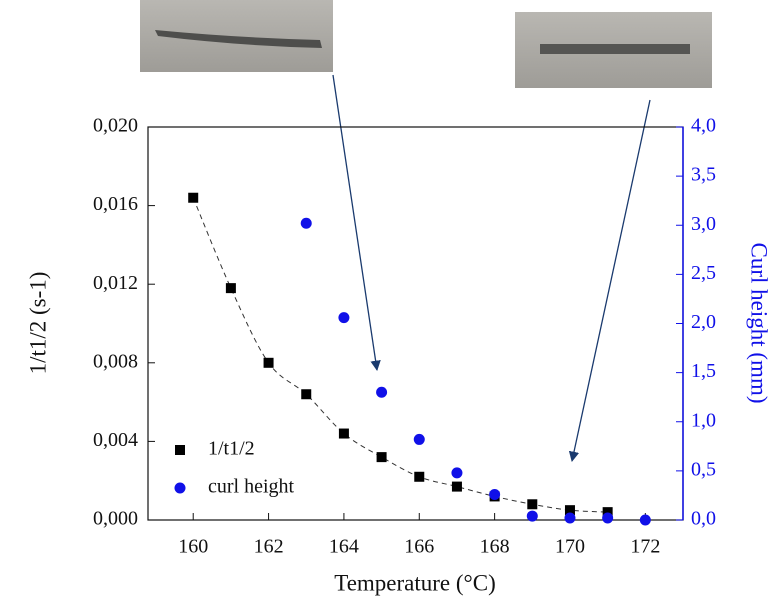  Describe the element at coordinates (231, 449) in the screenshot. I see `legend-label: 1/t1/2` at that location.